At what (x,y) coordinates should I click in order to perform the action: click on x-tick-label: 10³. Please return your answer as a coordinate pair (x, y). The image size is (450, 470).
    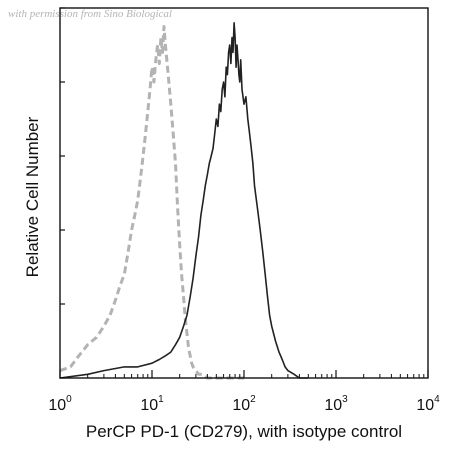
    Looking at the image, I should click on (336, 404).